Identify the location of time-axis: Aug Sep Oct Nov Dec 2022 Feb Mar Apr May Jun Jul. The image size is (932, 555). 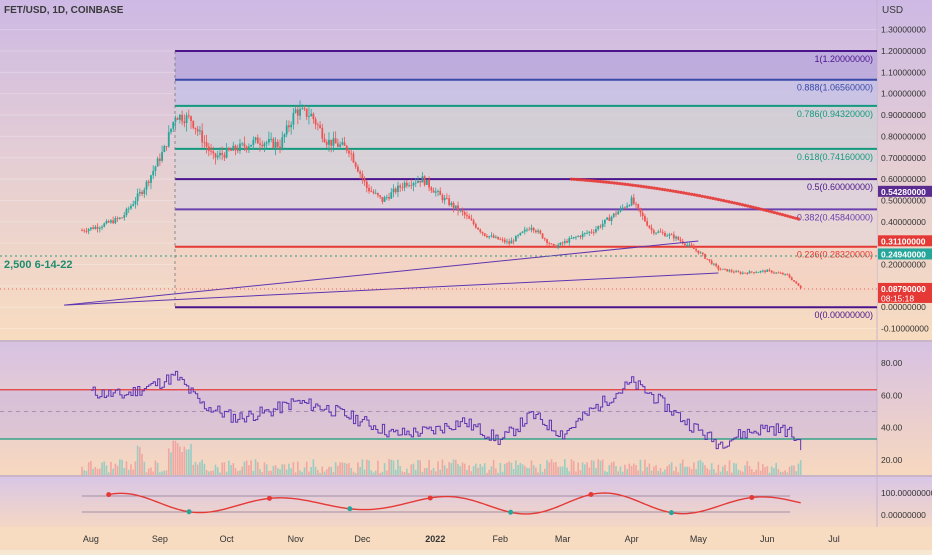
(461, 539).